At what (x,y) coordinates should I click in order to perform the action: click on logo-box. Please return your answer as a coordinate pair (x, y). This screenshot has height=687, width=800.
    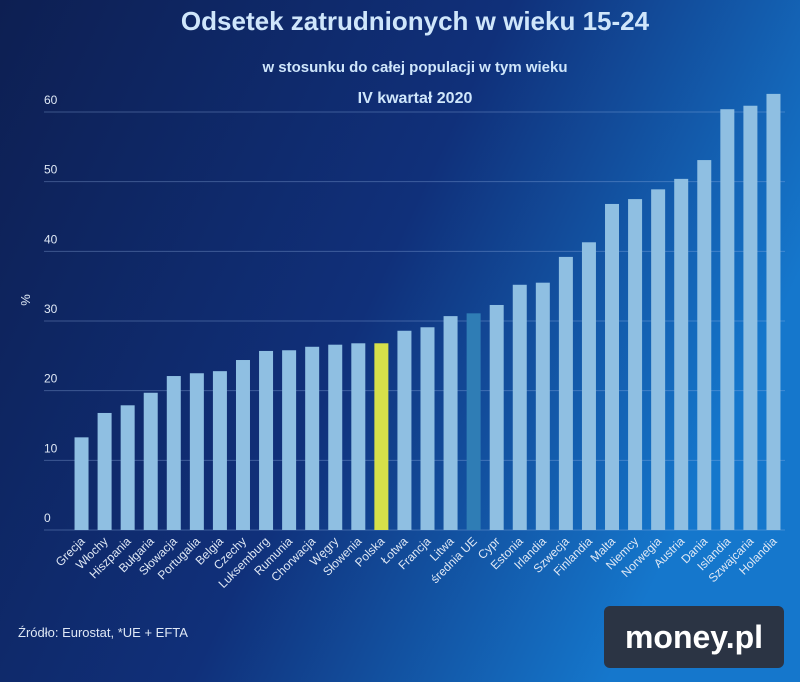
    Looking at the image, I should click on (694, 637).